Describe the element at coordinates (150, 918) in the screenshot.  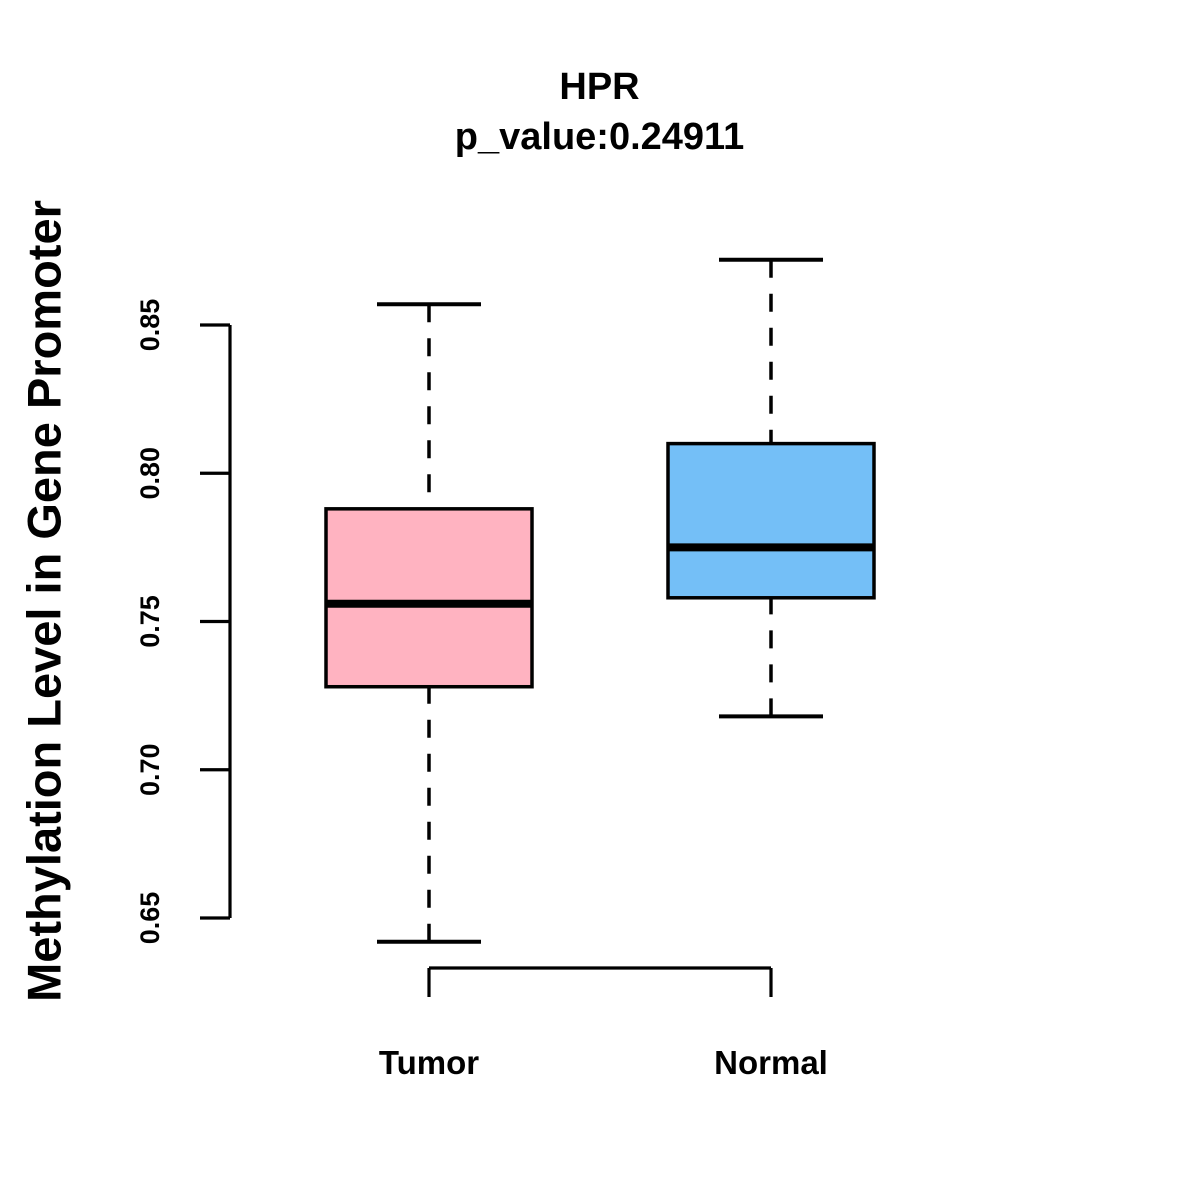
I see `y-tick-label: 0.65` at that location.